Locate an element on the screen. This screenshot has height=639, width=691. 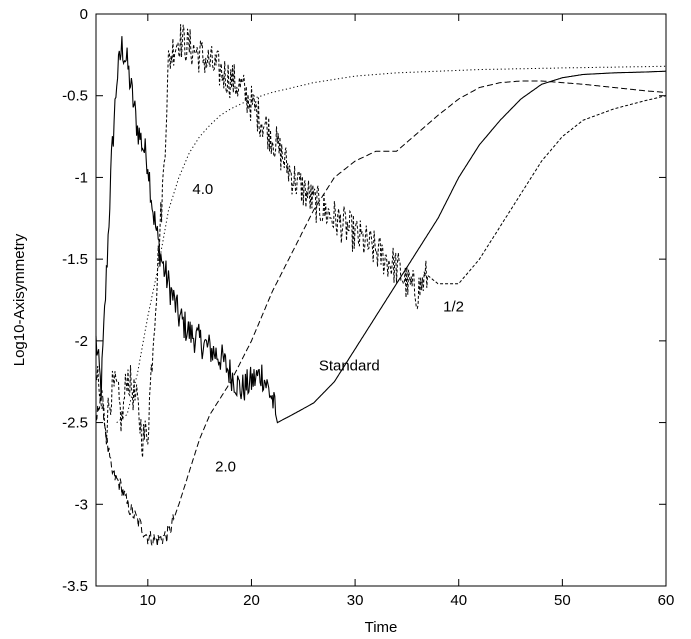
x-tick-label: 30 is located at coordinates (355, 600).